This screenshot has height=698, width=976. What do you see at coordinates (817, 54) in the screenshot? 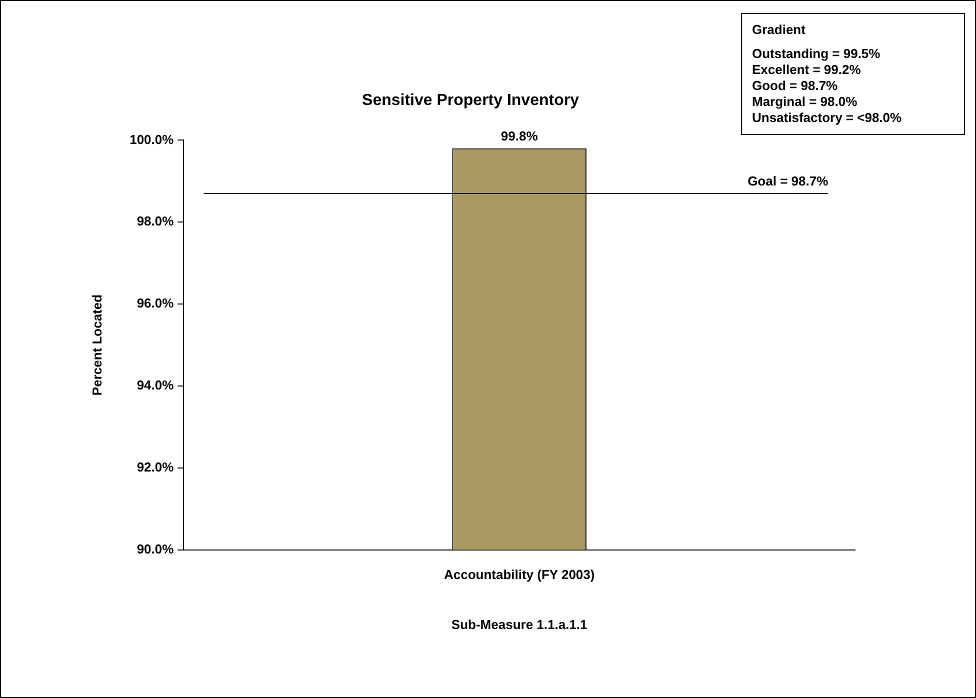
I see `text: Outstanding = 99.5%` at bounding box center [817, 54].